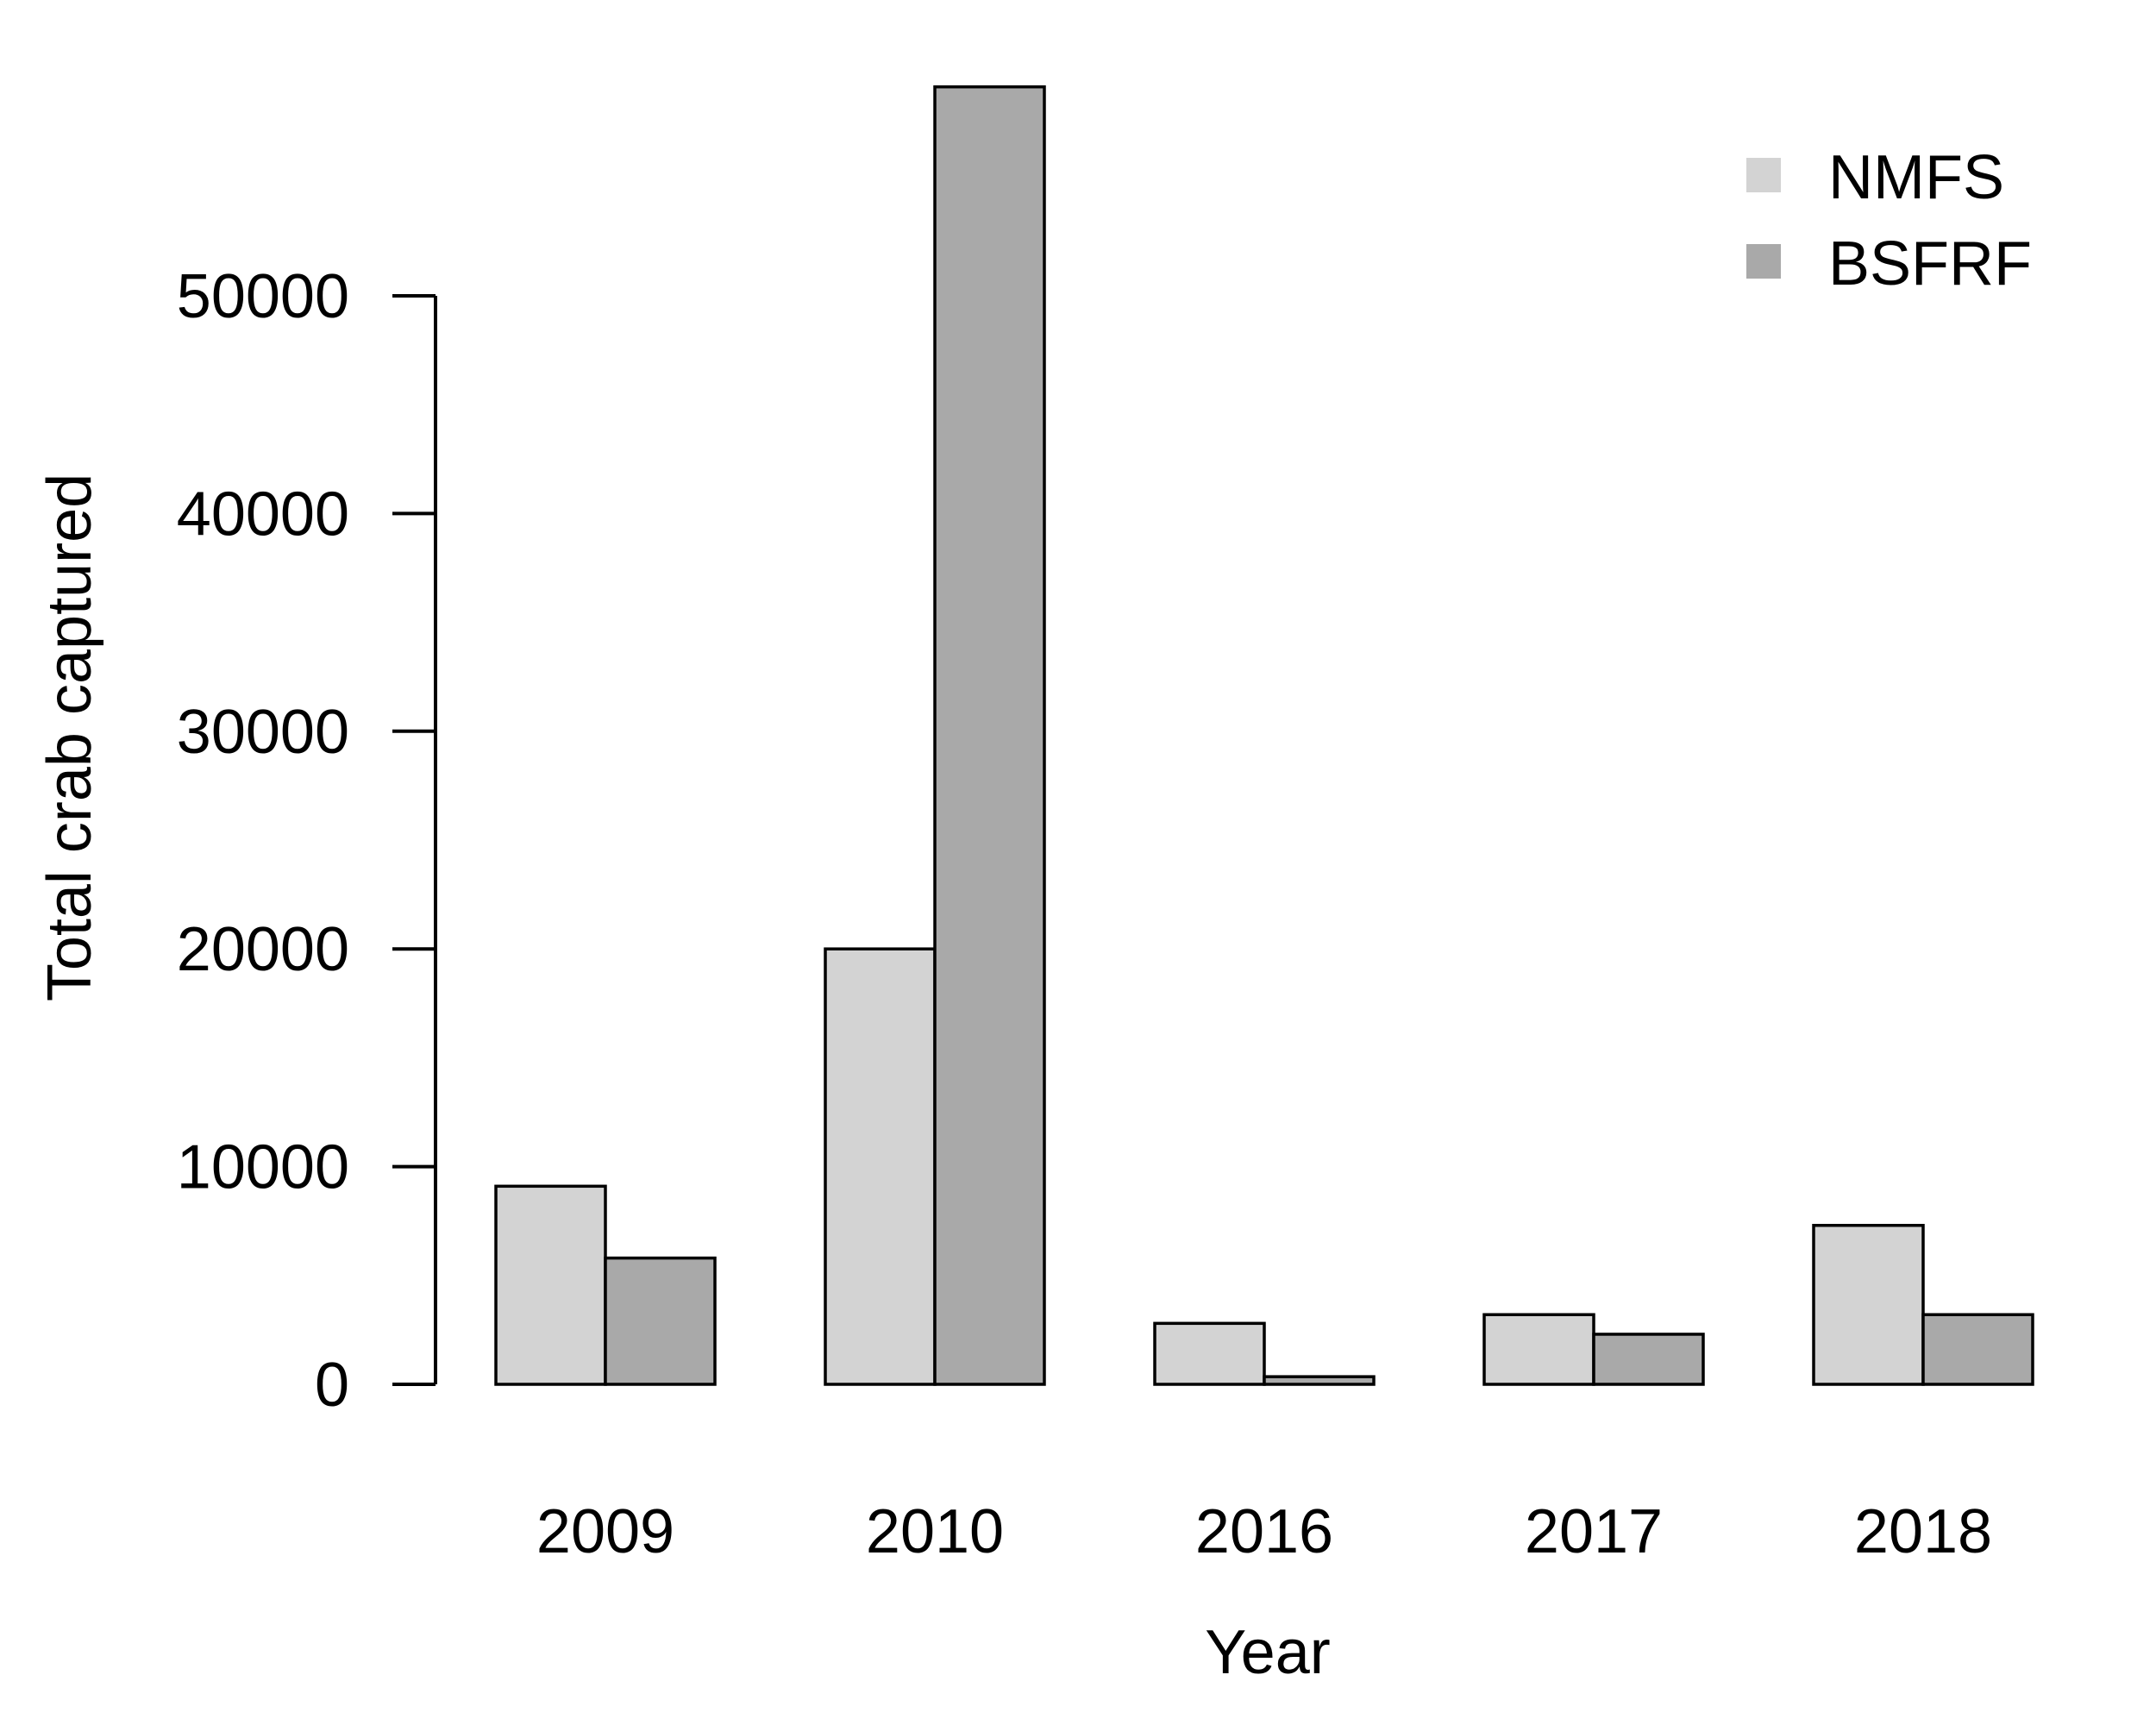 This screenshot has width=2156, height=1725. What do you see at coordinates (605, 1531) in the screenshot?
I see `x-tick-label: 2009` at bounding box center [605, 1531].